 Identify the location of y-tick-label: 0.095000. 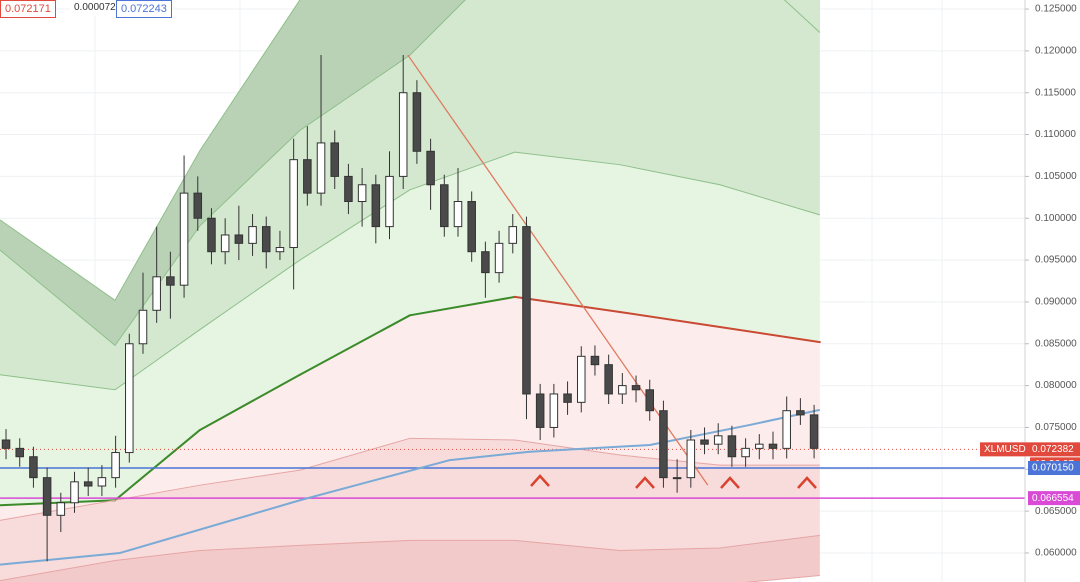
(1056, 260).